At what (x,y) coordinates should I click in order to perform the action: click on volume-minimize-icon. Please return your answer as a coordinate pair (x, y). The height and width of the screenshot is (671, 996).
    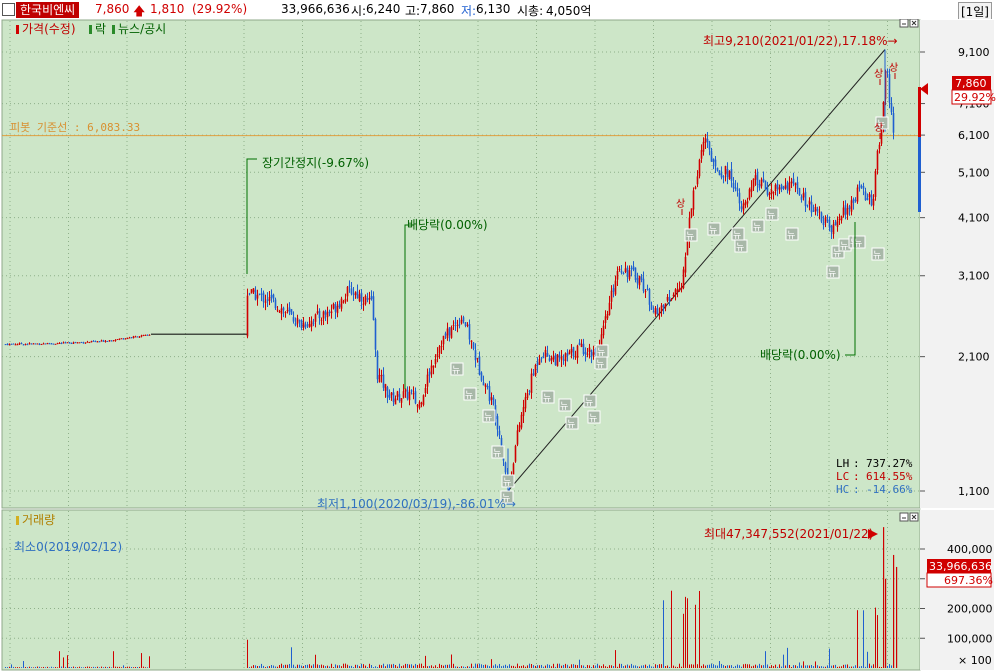
    Looking at the image, I should click on (904, 517).